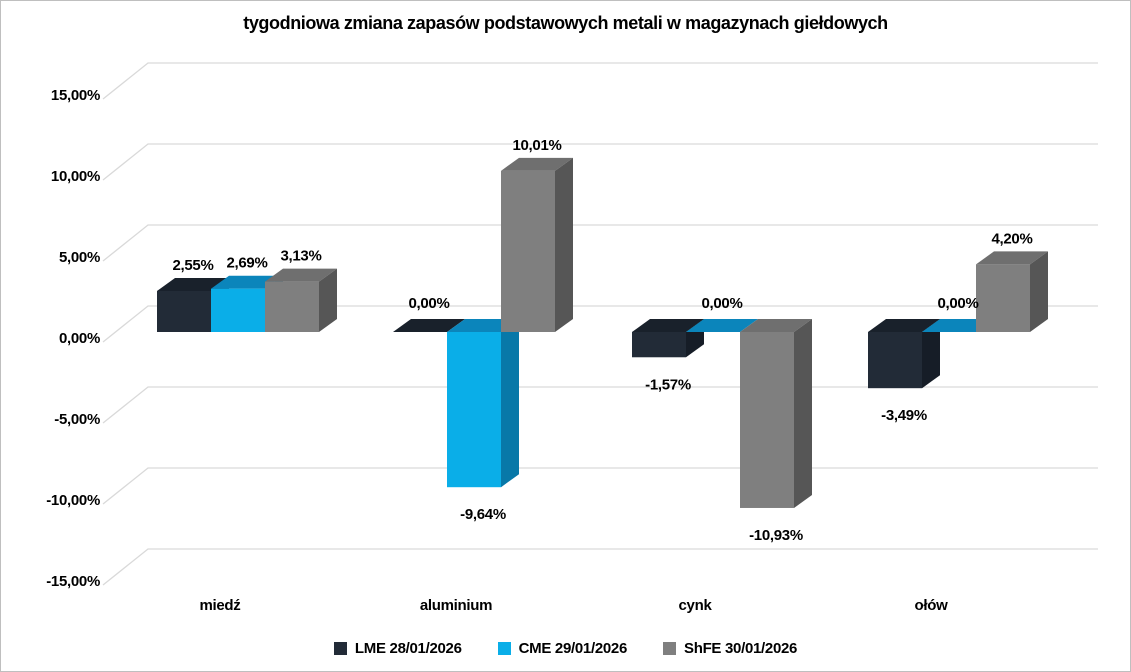  What do you see at coordinates (696, 605) in the screenshot?
I see `category-label: cynk` at bounding box center [696, 605].